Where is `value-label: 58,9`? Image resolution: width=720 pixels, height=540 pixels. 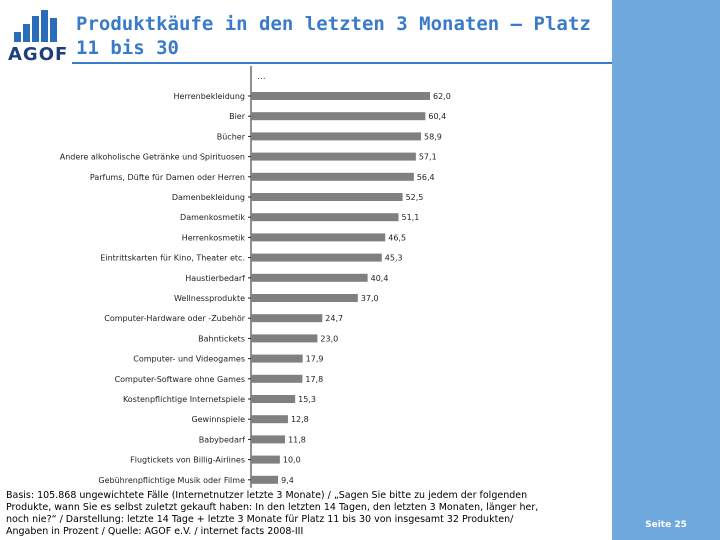 value-label: 58,9 is located at coordinates (433, 136).